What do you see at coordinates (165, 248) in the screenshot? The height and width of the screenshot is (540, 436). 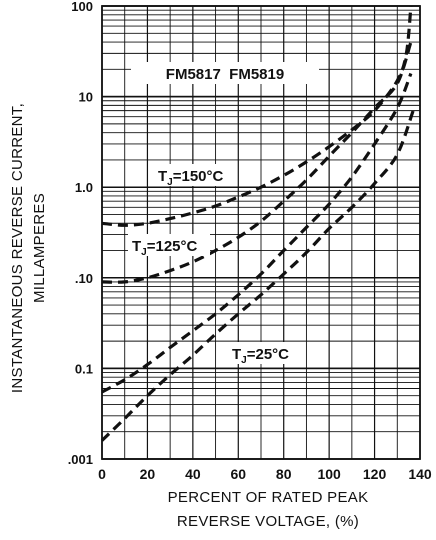 I see `series-label-text: TJ=125°C` at bounding box center [165, 248].